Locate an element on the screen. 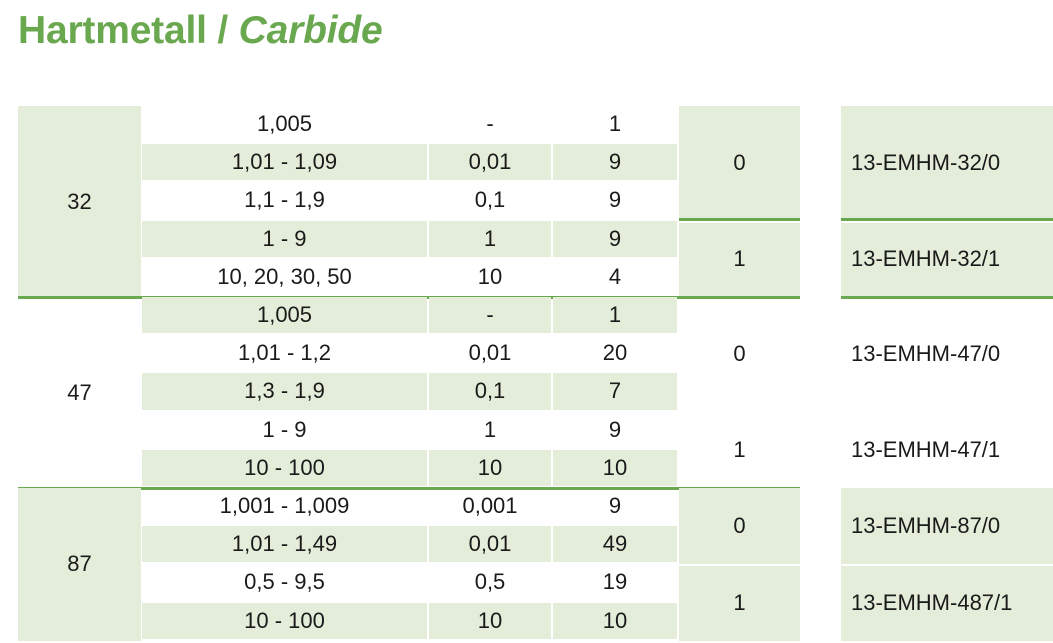  step-cell: 0,5 is located at coordinates (490, 582).